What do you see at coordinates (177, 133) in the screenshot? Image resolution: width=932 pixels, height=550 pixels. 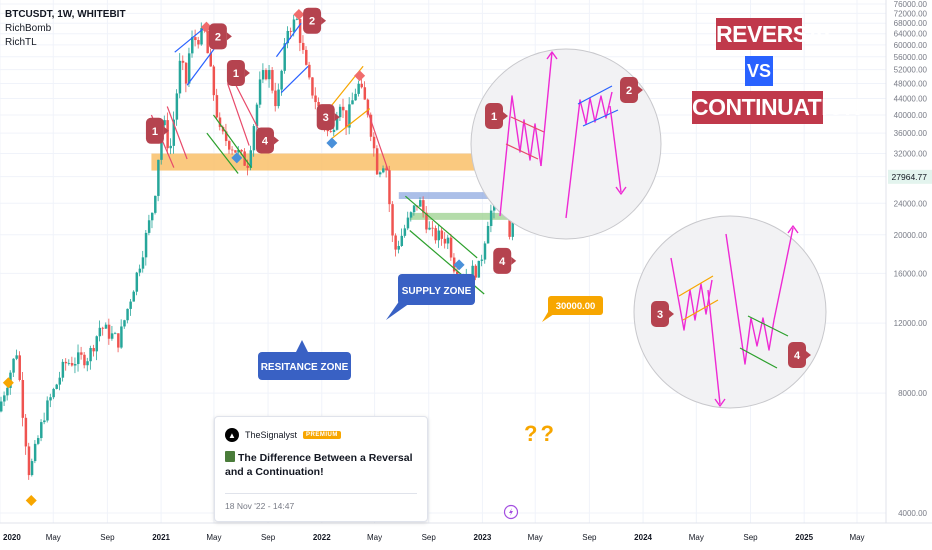 I see `reversal-line-1b` at bounding box center [177, 133].